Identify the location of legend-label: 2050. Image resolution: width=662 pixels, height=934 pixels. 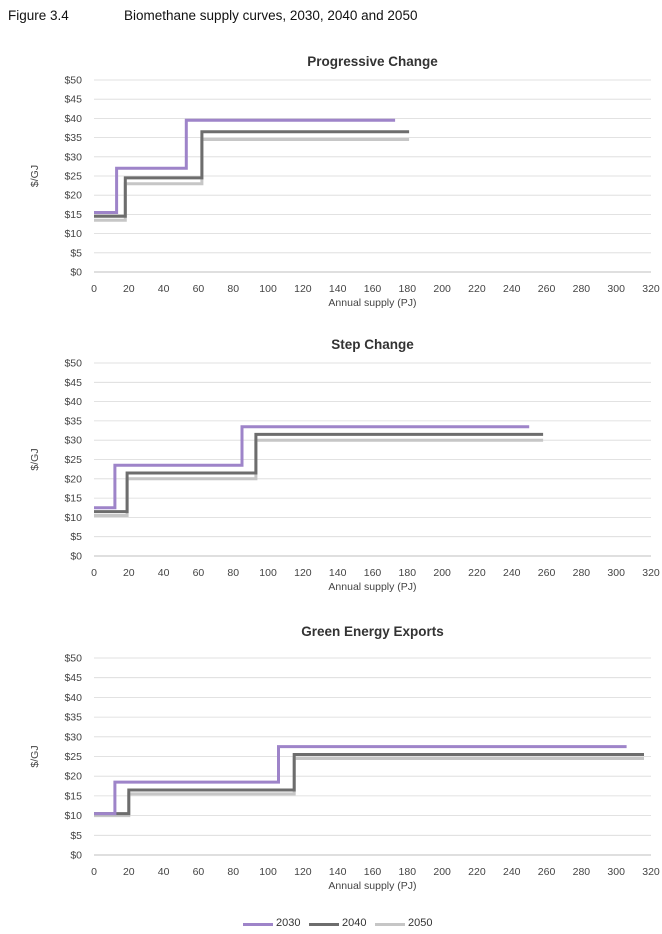
(420, 923).